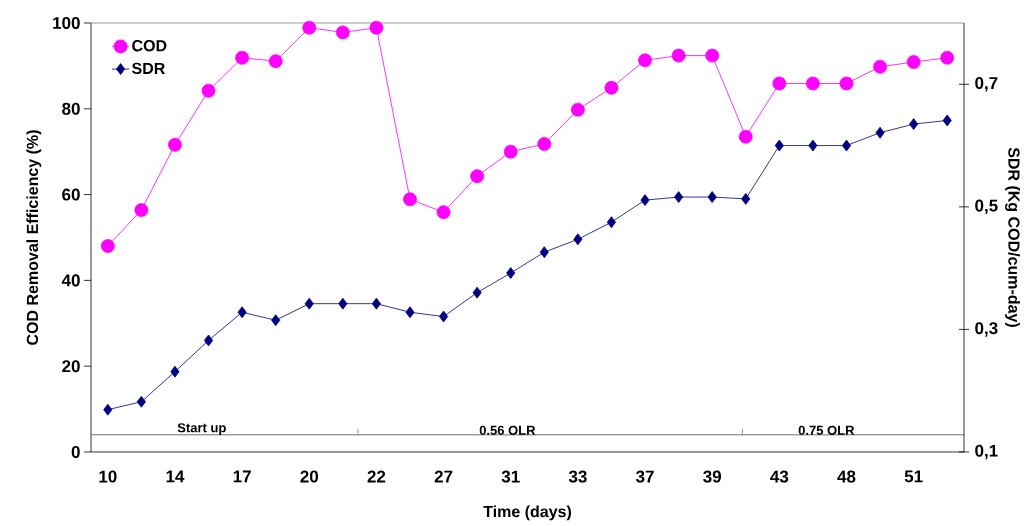 The width and height of the screenshot is (1033, 526). Describe the element at coordinates (846, 476) in the screenshot. I see `x-tick-label: 48` at that location.